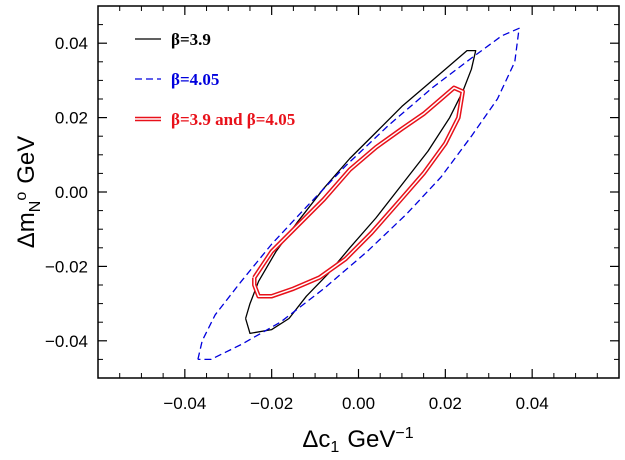 The height and width of the screenshot is (460, 625). I want to click on legend-item-3-label: β=3.9 and β=4.05, so click(233, 119).